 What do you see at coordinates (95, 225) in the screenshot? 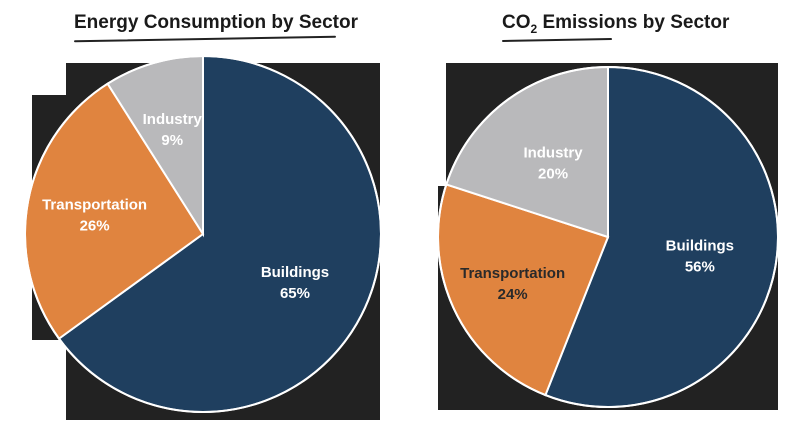
I see `slice-value-transportation: 26%` at bounding box center [95, 225].